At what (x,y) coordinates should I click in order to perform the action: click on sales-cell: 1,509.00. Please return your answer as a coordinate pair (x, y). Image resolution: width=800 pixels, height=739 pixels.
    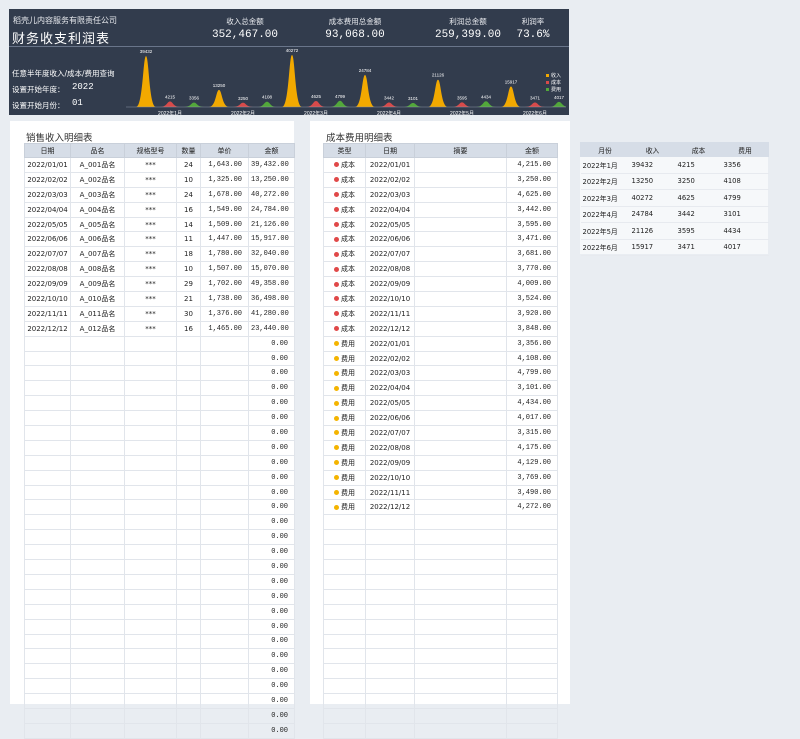
    Looking at the image, I should click on (224, 224).